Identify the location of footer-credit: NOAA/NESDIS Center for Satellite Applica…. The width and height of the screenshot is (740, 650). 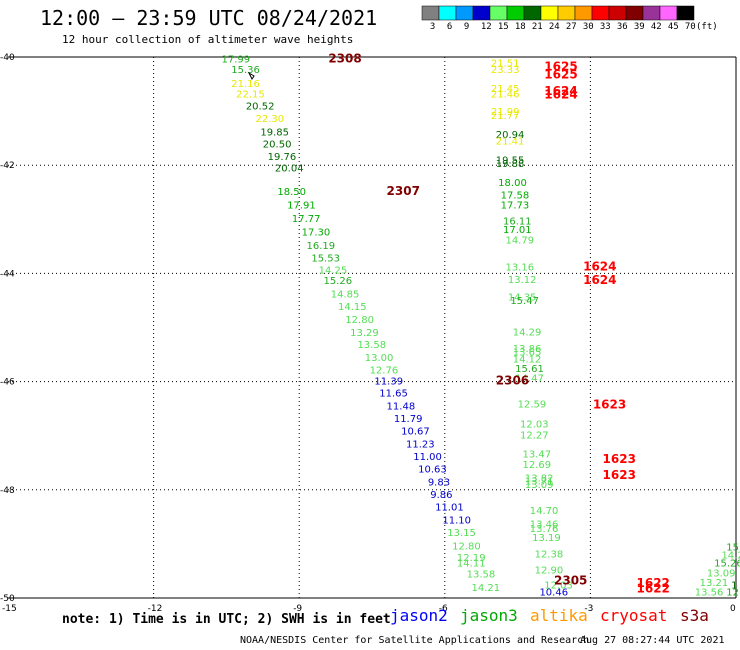
(415, 640).